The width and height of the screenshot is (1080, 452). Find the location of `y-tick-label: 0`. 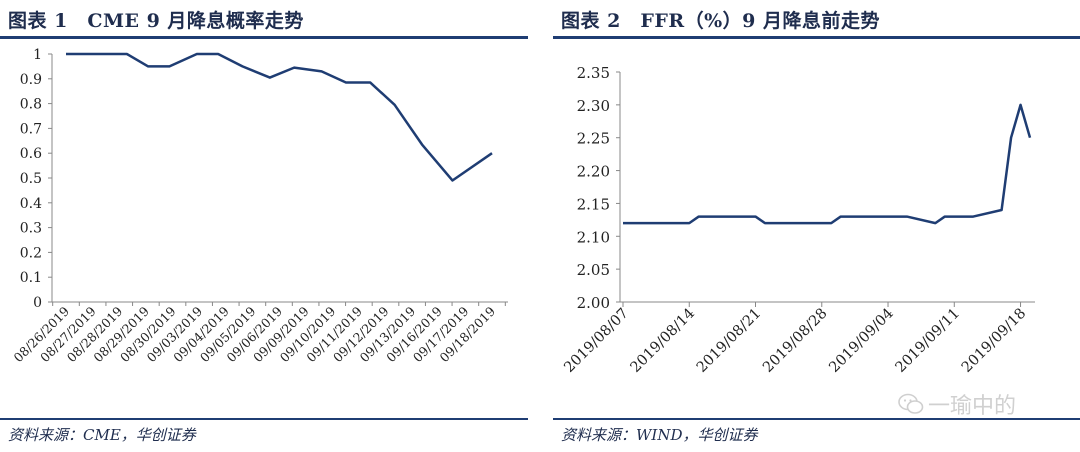

y-tick-label: 0 is located at coordinates (37, 303).